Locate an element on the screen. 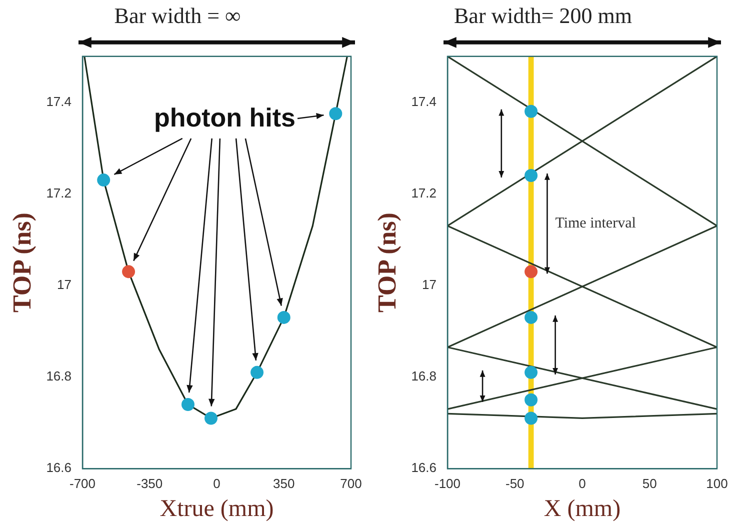  x-tick-label: 350 is located at coordinates (284, 483).